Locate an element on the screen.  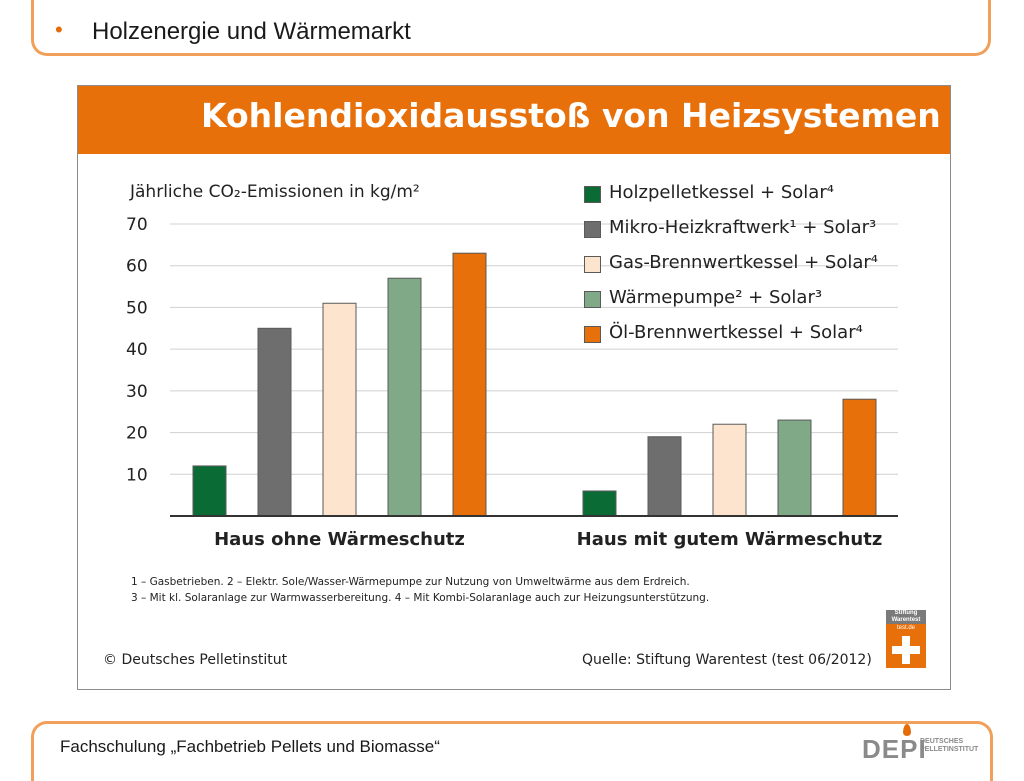
x-category-label: Haus mit gutem Wärmeschutz is located at coordinates (730, 539).